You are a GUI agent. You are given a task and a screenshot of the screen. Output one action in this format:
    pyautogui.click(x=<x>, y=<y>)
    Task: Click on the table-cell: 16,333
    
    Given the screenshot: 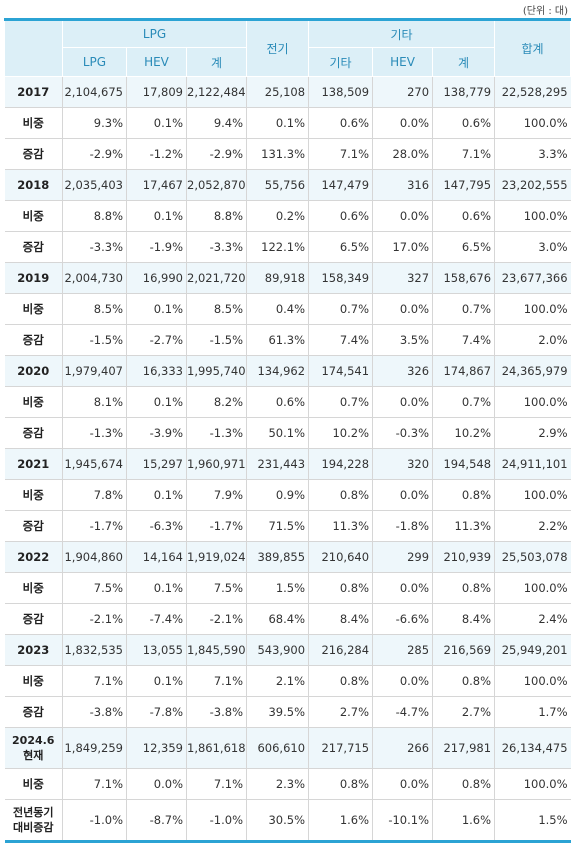 What is the action you would take?
    pyautogui.click(x=156, y=371)
    